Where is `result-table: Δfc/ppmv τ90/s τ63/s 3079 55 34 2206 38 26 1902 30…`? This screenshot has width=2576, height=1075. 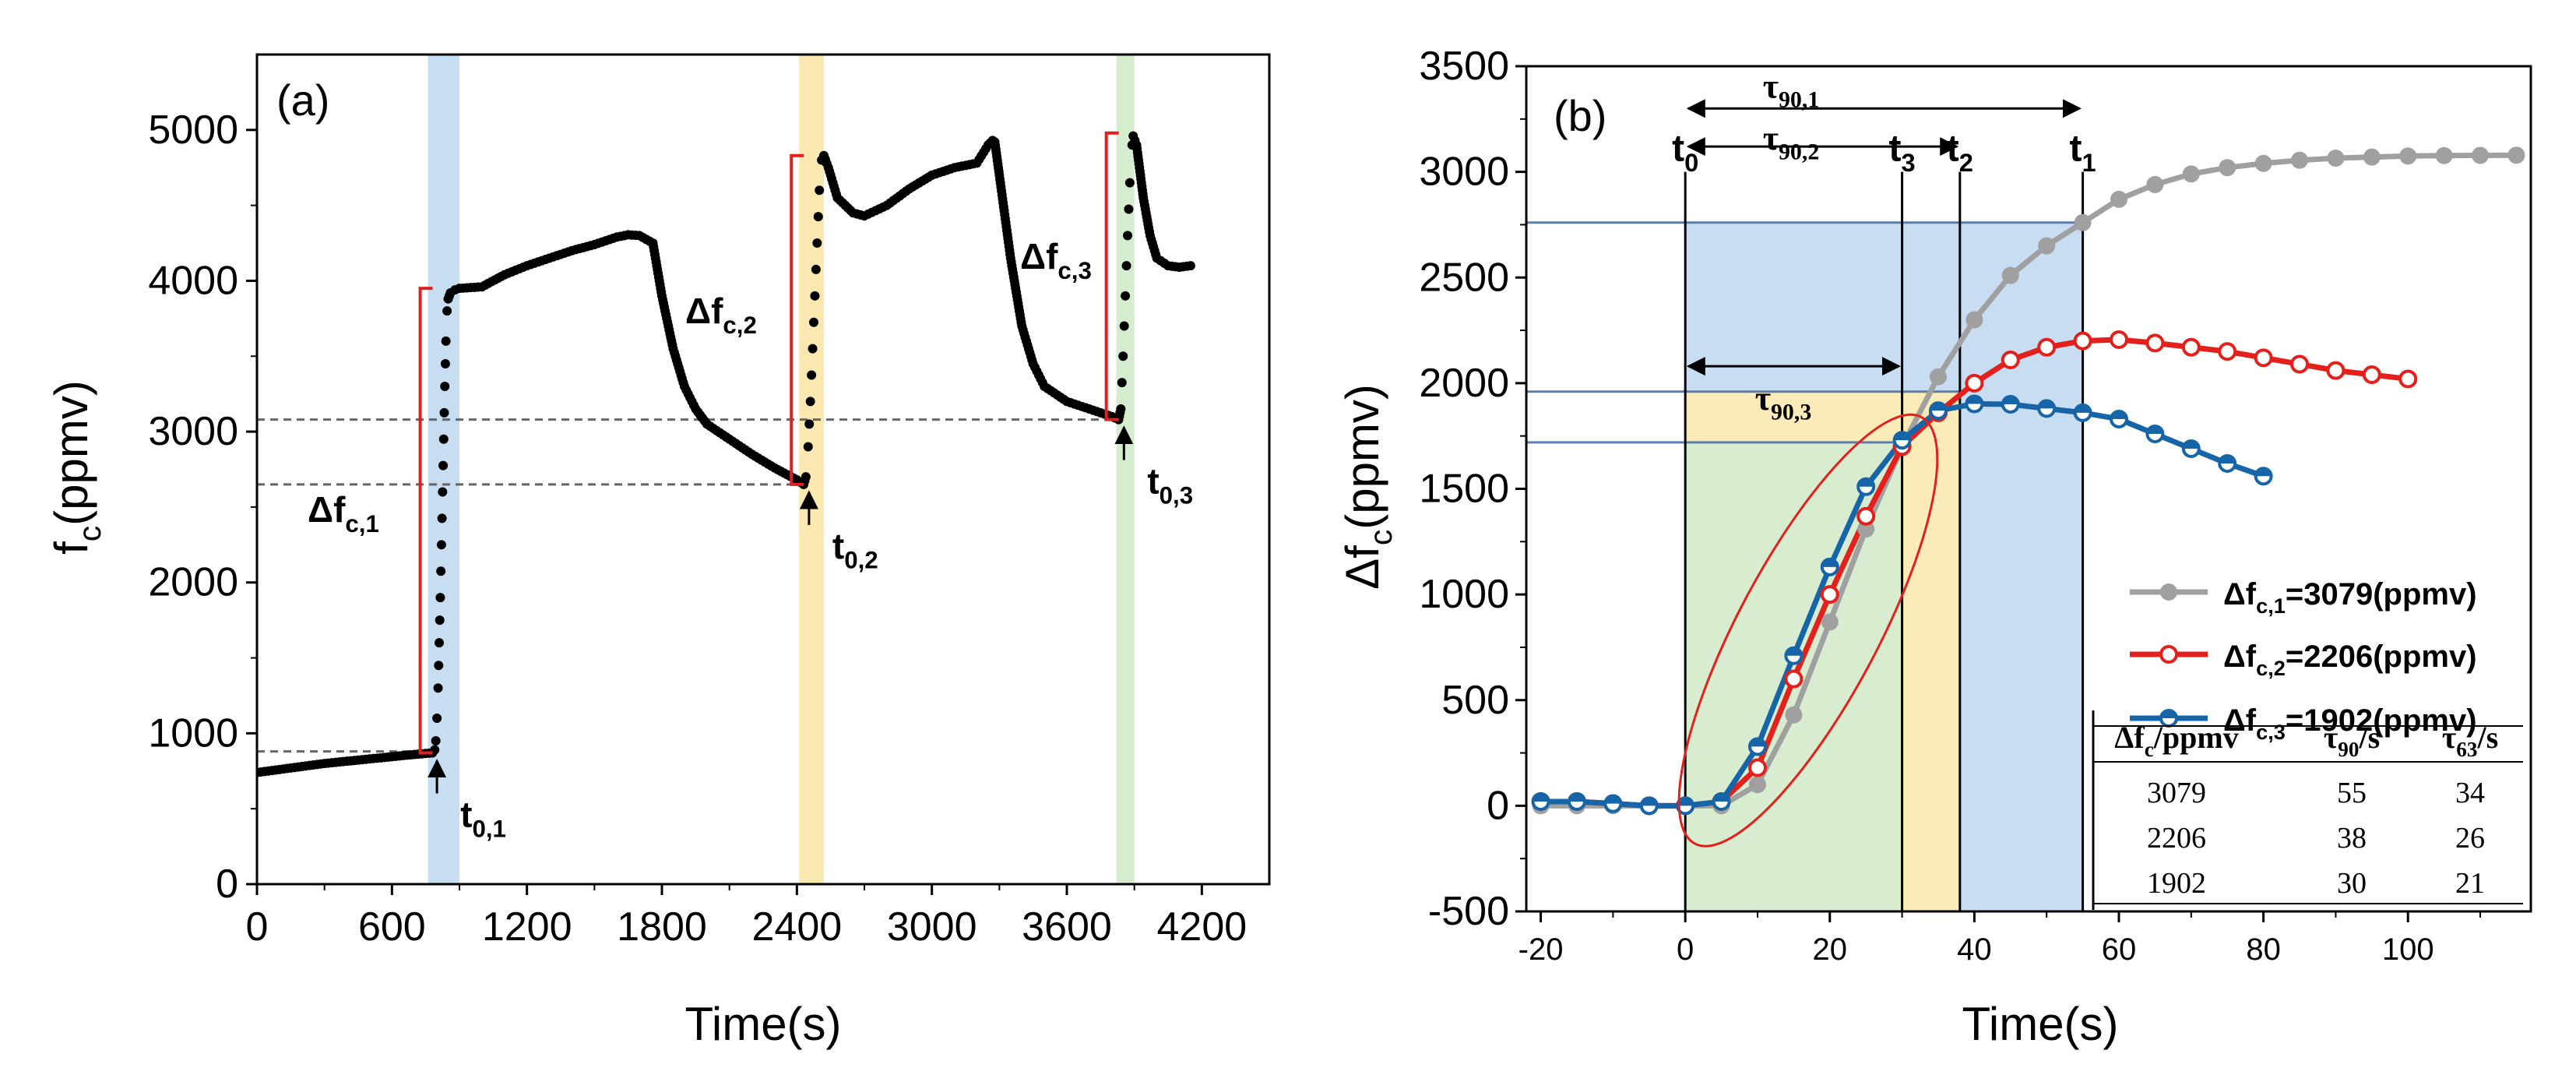 result-table: Δfc/ppmv τ90/s τ63/s 3079 55 34 2206 38 26 1902 30… is located at coordinates (2307, 810).